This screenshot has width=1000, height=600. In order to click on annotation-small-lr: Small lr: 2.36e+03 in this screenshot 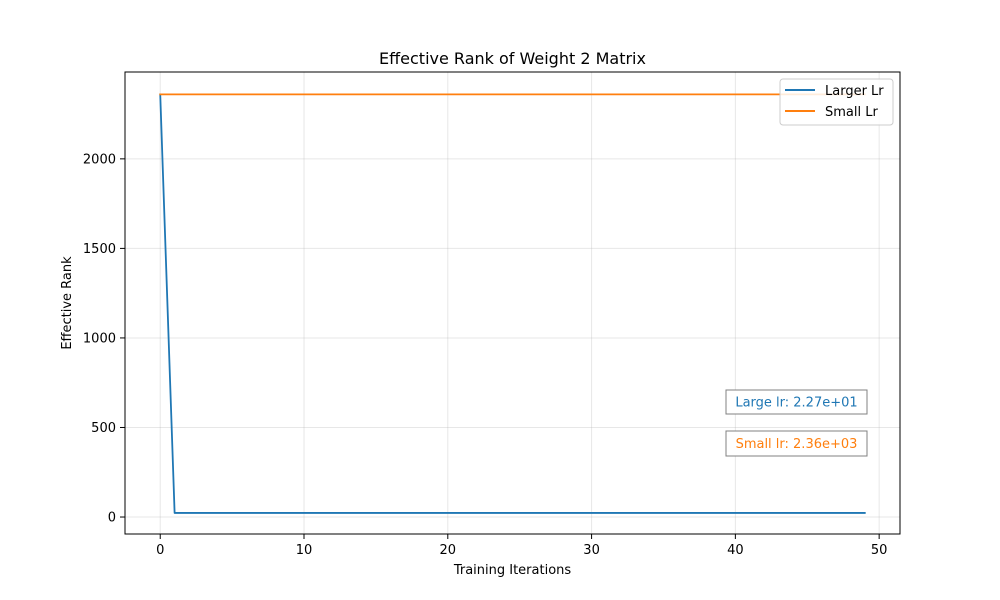, I will do `click(797, 444)`.